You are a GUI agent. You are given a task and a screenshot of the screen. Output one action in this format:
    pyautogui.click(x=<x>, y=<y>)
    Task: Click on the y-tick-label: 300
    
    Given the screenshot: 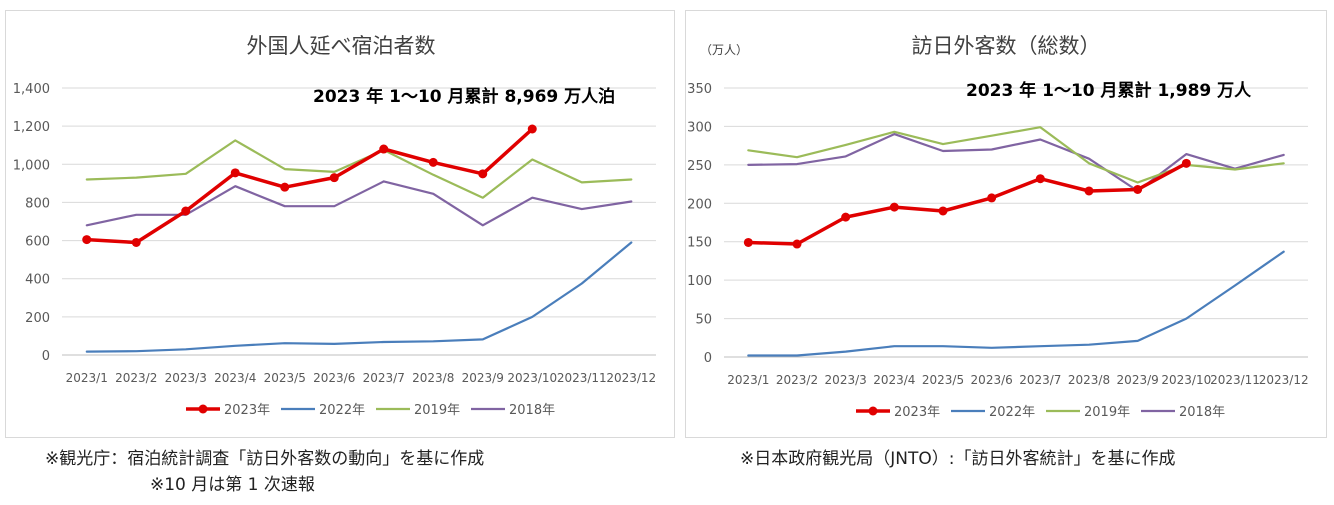 What is the action you would take?
    pyautogui.click(x=699, y=127)
    